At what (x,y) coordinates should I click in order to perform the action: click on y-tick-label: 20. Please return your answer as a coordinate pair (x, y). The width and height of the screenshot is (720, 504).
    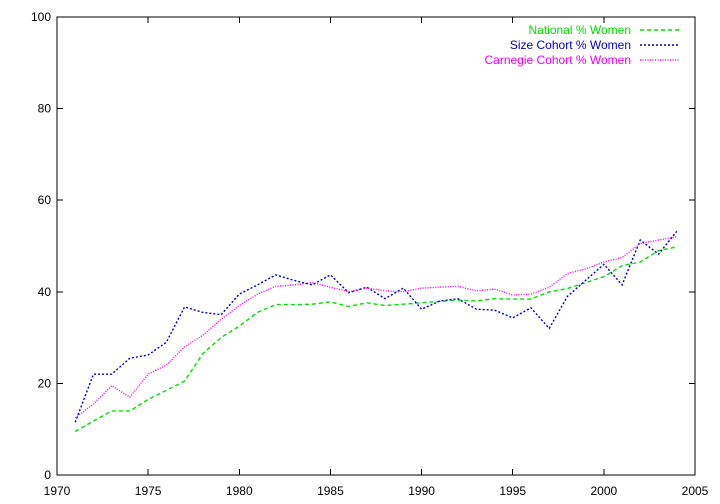
    Looking at the image, I should click on (45, 383).